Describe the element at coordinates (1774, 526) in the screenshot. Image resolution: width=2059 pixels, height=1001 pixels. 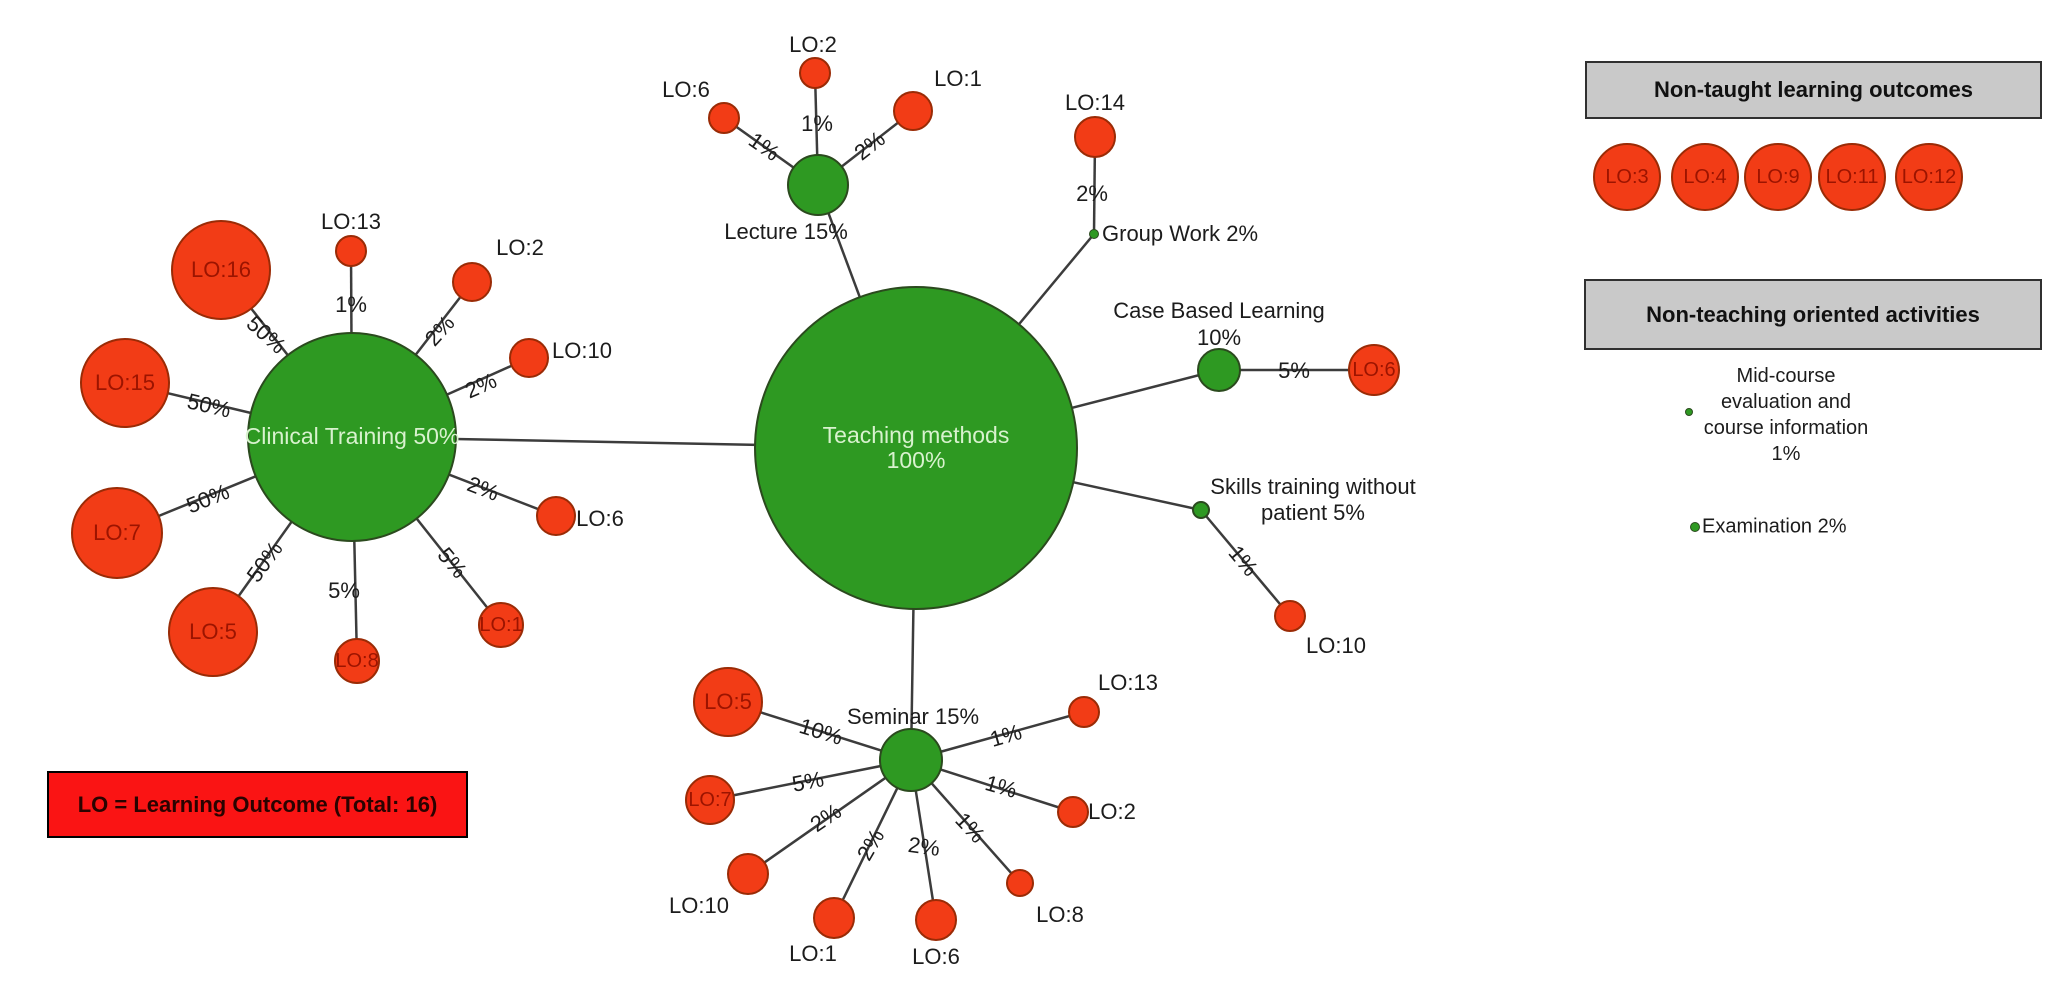
I see `examination-label: Examination 2%` at that location.